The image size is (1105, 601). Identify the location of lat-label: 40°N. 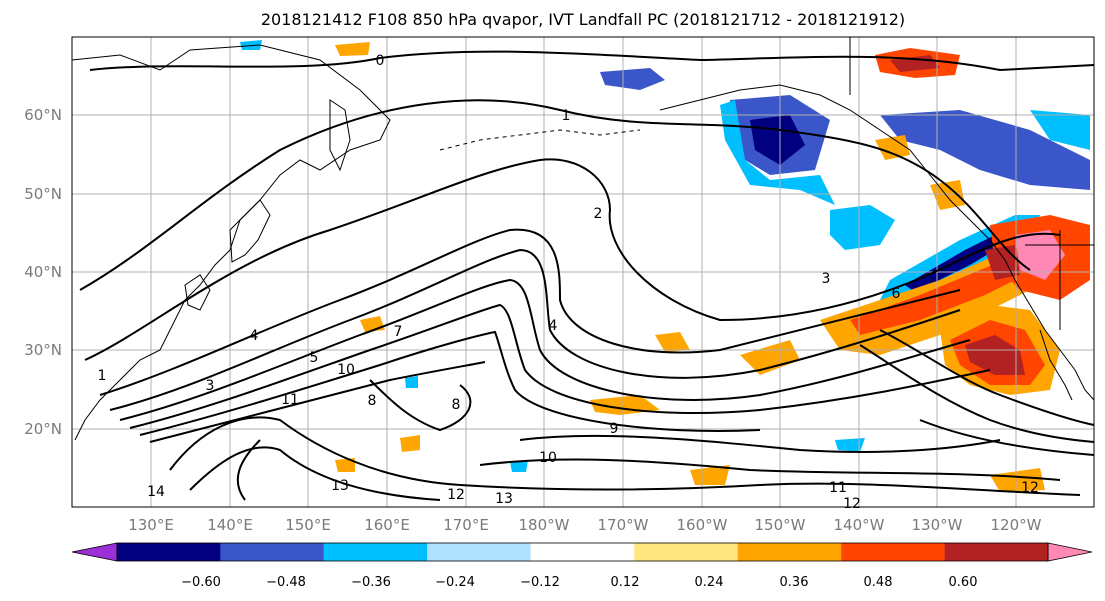
(43, 272).